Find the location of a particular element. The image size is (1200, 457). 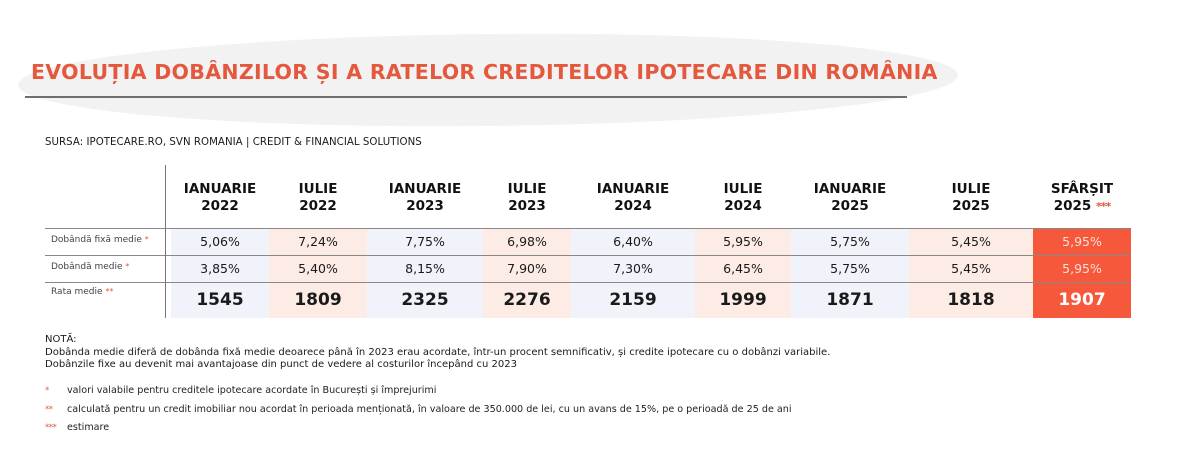

column-header: IANUARIE 2022 is located at coordinates (220, 198).